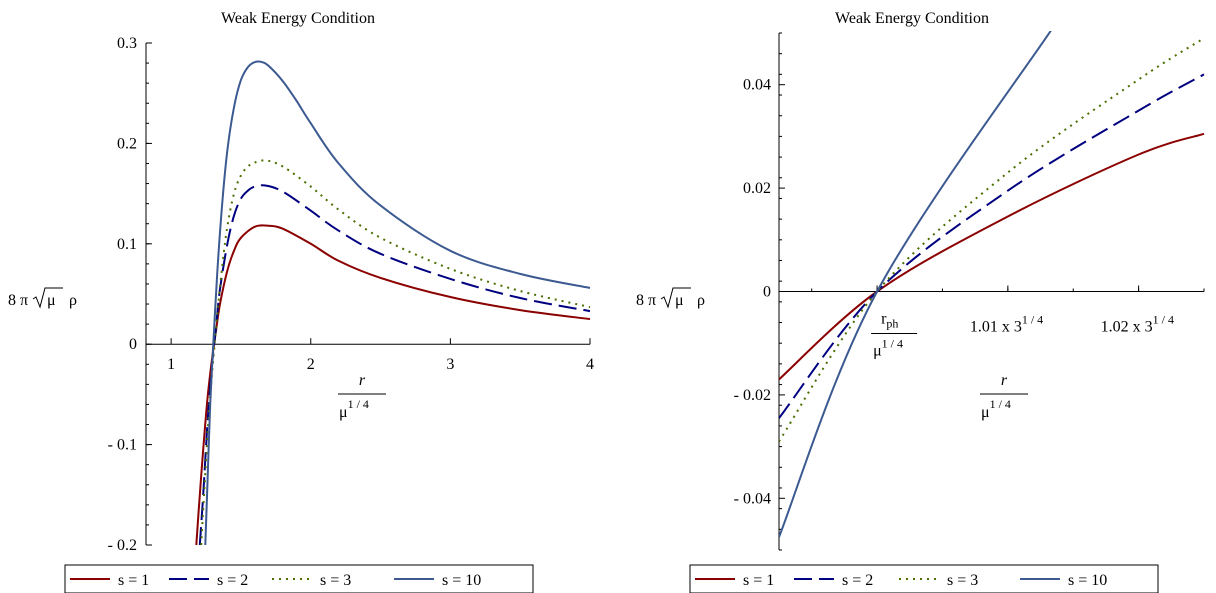 This screenshot has height=593, width=1216. Describe the element at coordinates (127, 244) in the screenshot. I see `y-tick-label: 0.1` at that location.